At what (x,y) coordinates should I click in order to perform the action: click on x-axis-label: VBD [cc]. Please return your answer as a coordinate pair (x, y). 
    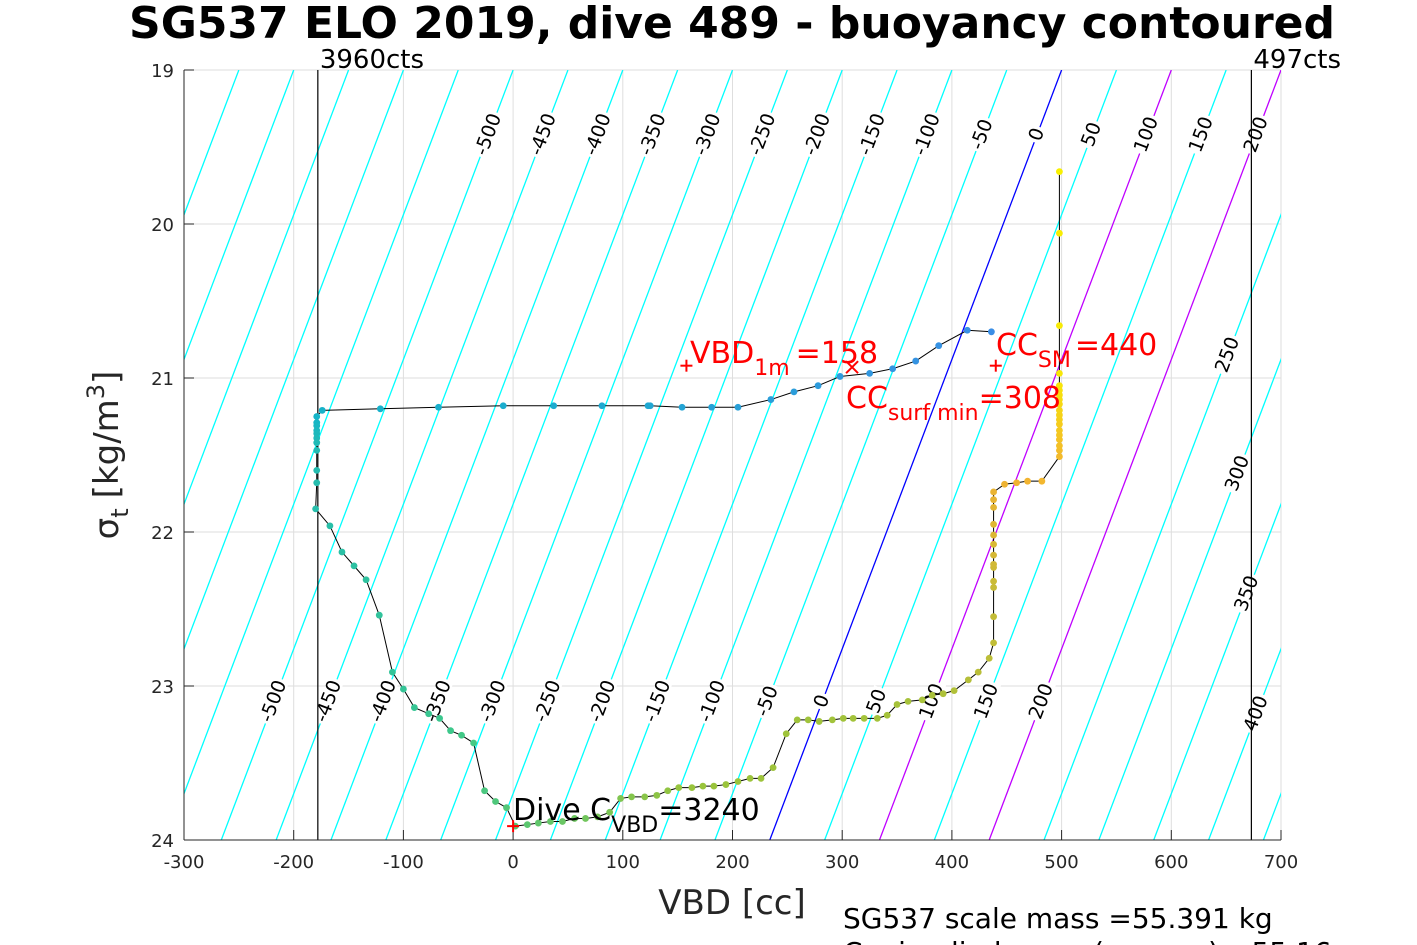
    Looking at the image, I should click on (732, 903).